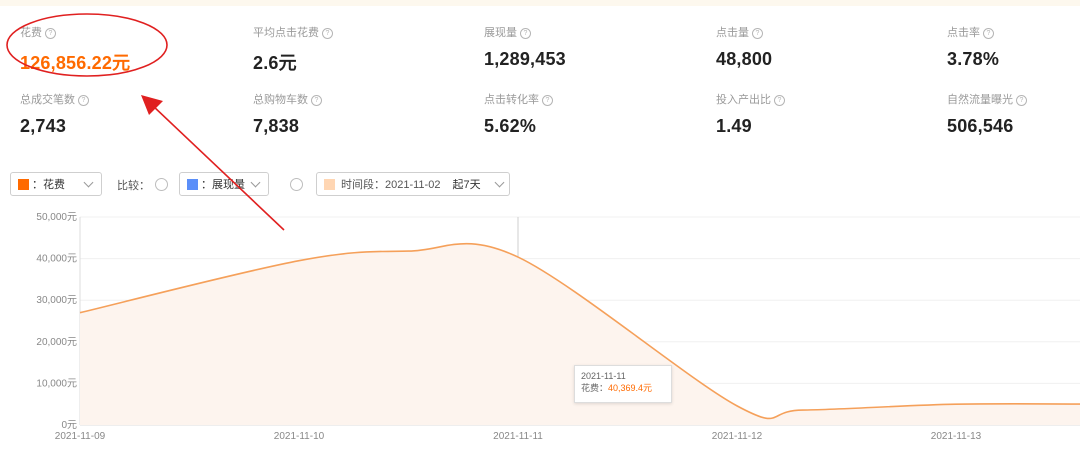  What do you see at coordinates (161, 184) in the screenshot?
I see `compare-radio` at bounding box center [161, 184].